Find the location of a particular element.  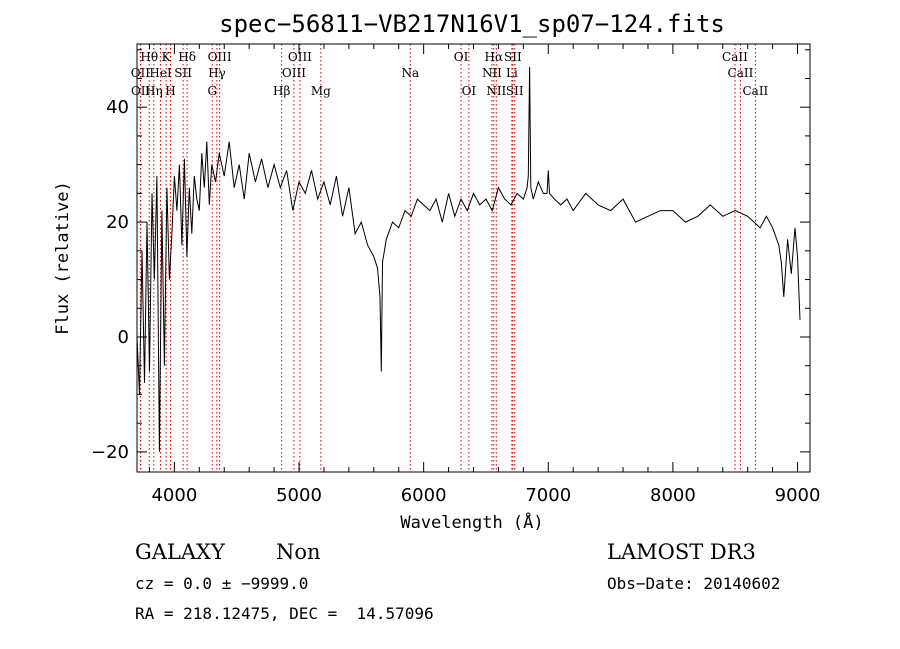

chart-title: spec−56811−VB217N16V1_sp07−124.fits is located at coordinates (472, 24).